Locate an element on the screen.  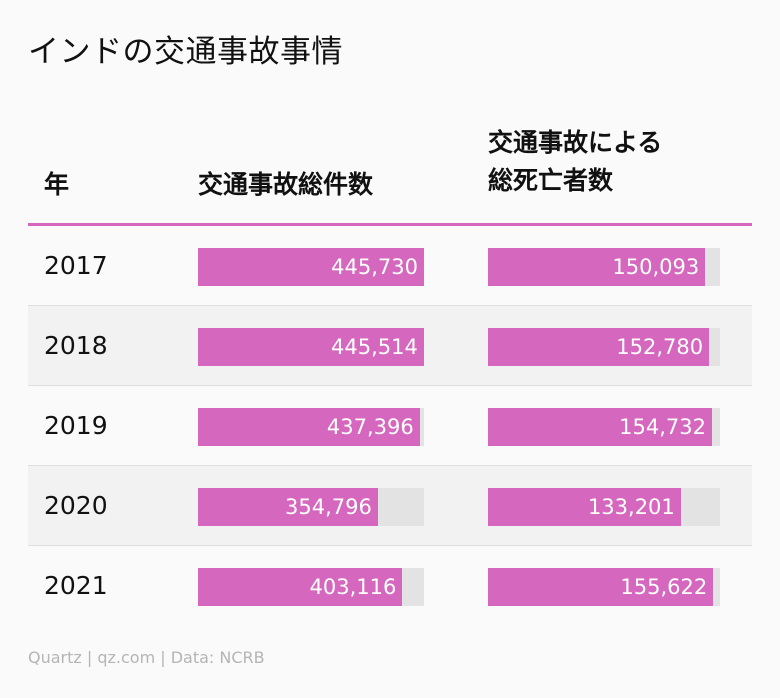
deaths-bar-track: 133,201 is located at coordinates (604, 507).